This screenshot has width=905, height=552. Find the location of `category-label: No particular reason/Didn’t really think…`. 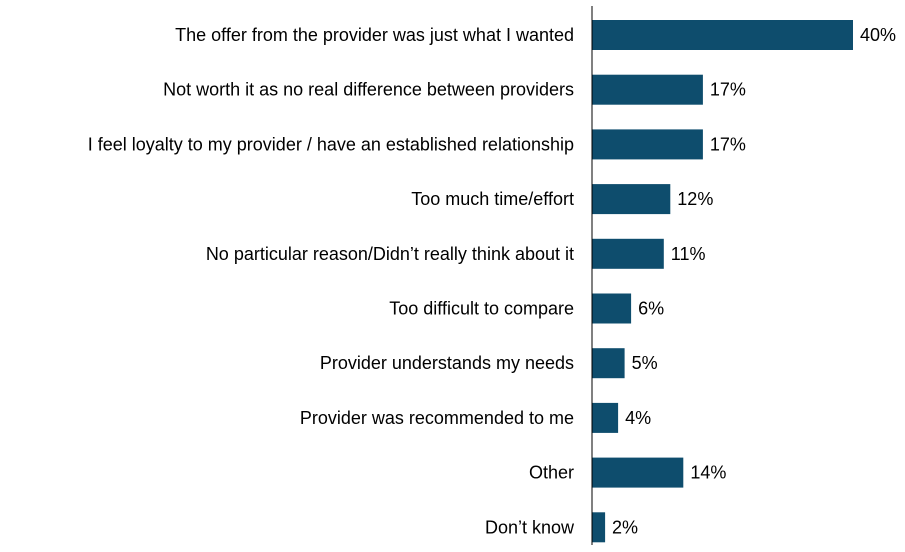

category-label: No particular reason/Didn’t really think… is located at coordinates (390, 254).